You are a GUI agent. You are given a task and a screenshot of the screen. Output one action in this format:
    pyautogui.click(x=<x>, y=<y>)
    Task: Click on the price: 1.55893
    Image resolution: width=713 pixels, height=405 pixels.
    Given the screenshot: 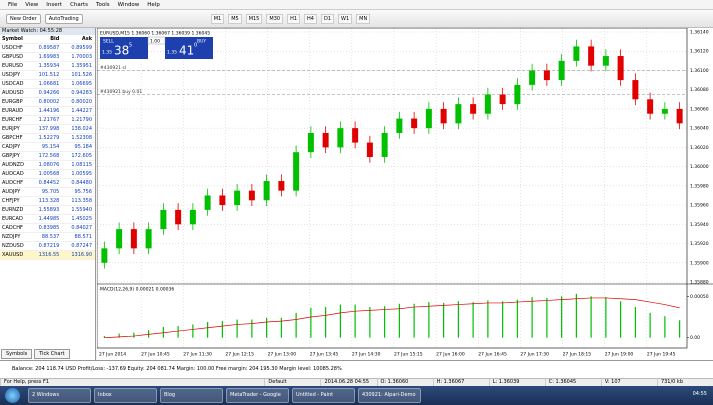 What is the action you would take?
    pyautogui.click(x=49, y=210)
    